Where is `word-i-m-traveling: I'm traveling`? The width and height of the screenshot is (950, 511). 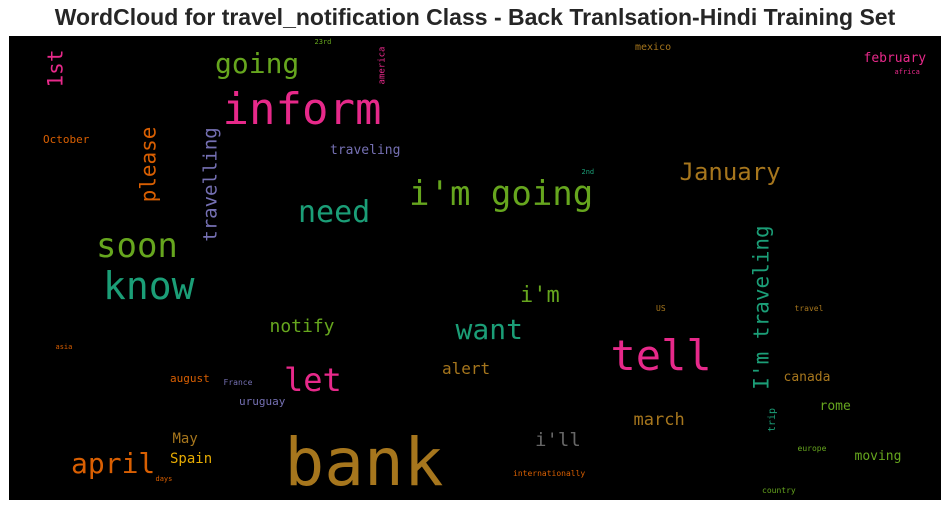 word-i-m-traveling: I'm traveling is located at coordinates (761, 307).